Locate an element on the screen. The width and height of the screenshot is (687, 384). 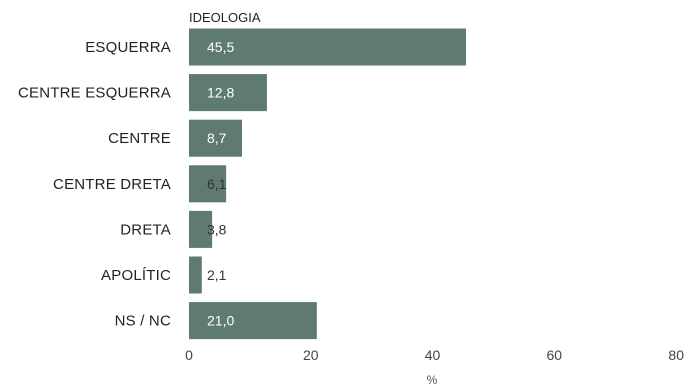
bar-centre-dreta is located at coordinates (208, 184).